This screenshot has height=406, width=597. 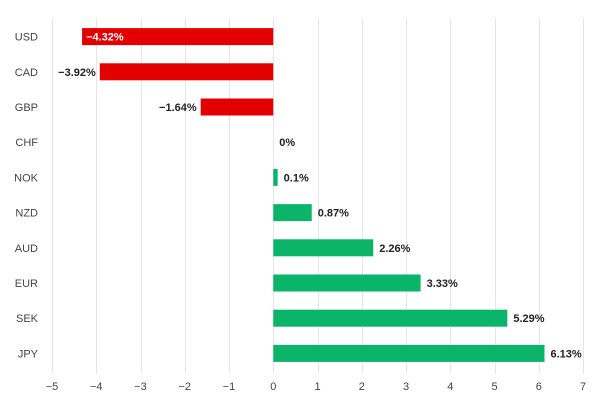 I want to click on bar-nzd, so click(x=292, y=213).